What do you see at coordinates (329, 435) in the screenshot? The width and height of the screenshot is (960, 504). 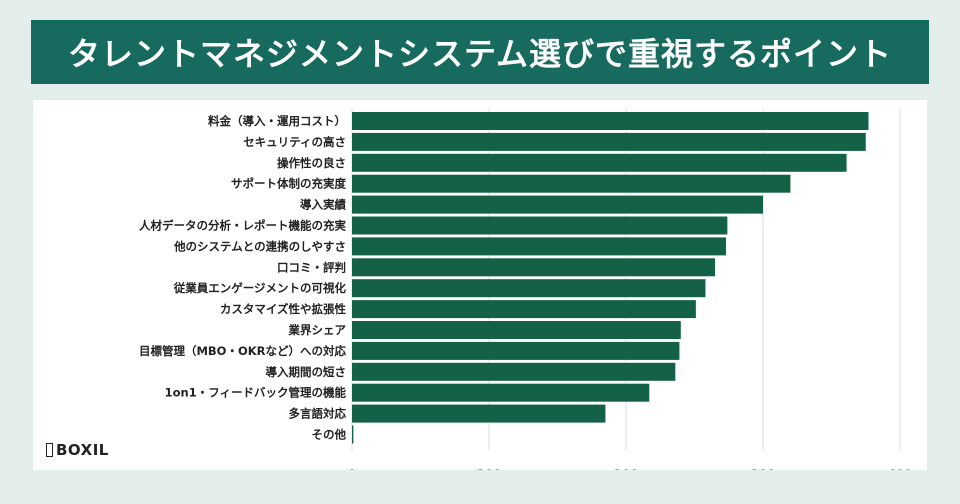 I see `category-label: その他` at bounding box center [329, 435].